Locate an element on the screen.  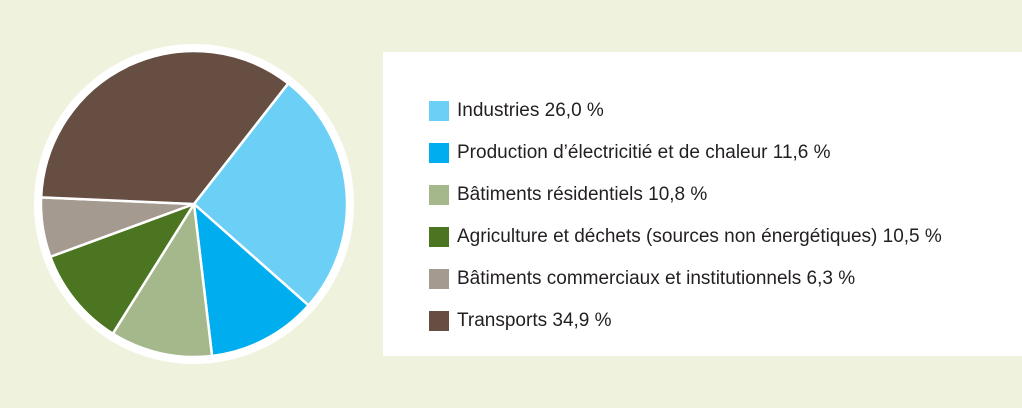
legend-item-transports: Transports 34,9 % is located at coordinates (685, 321).